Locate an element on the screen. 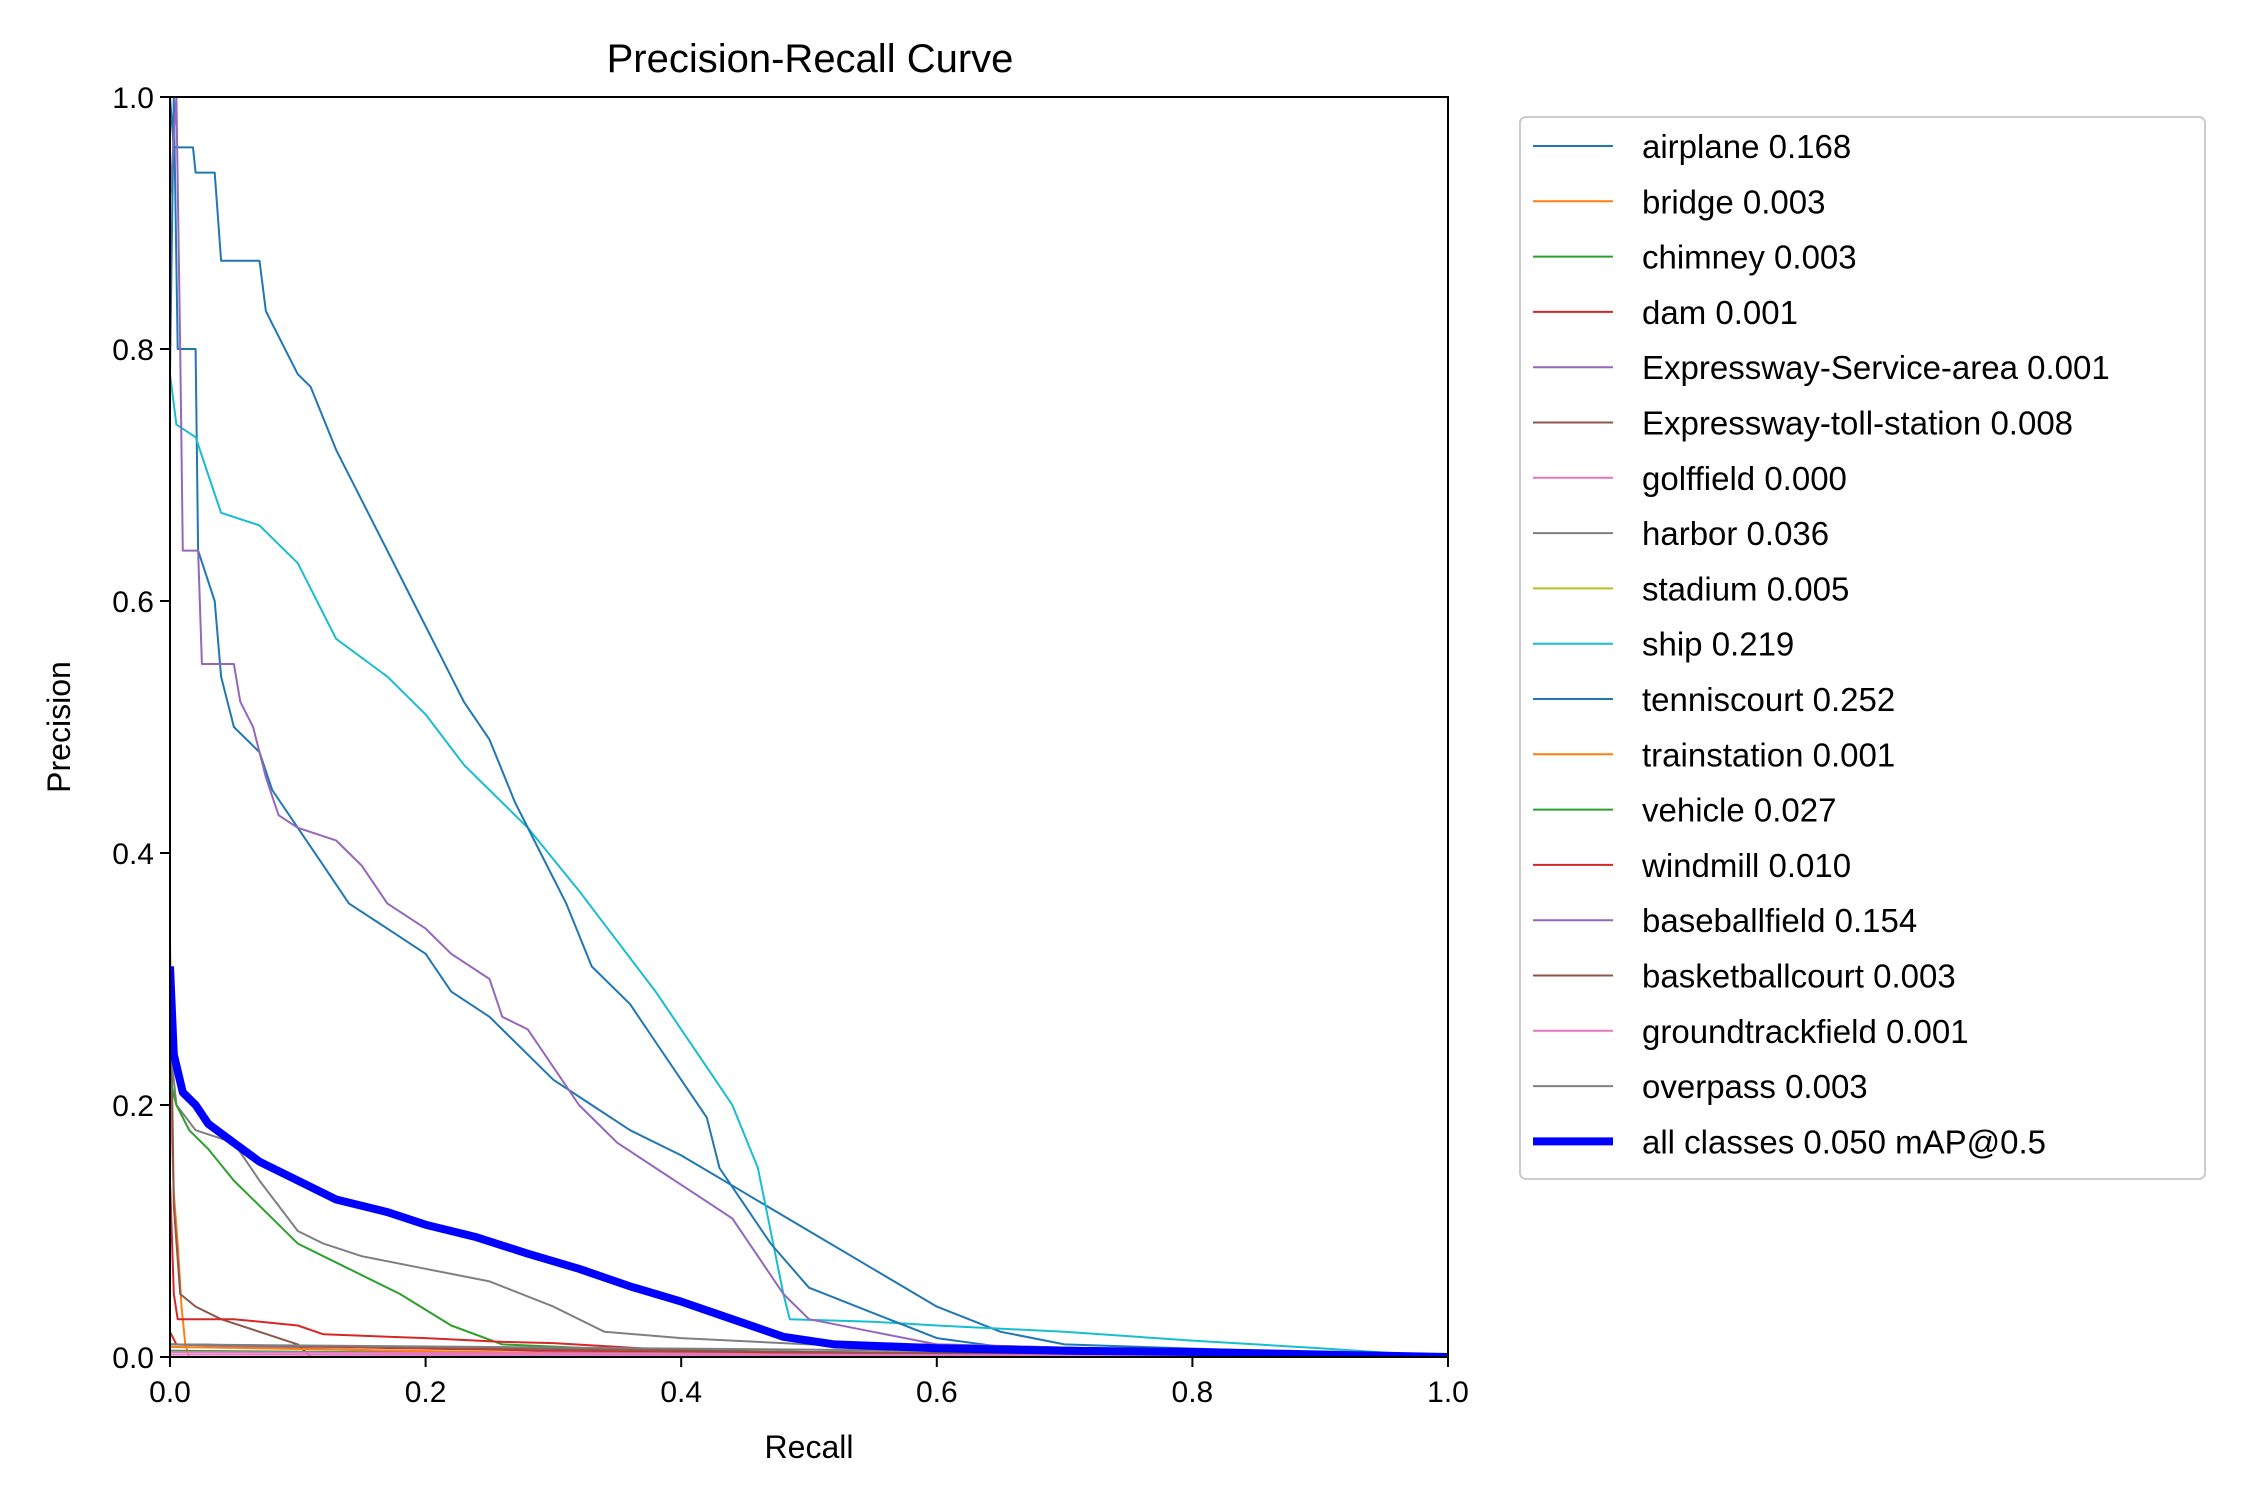 This screenshot has height=1500, width=2250. legend-item-0: airplane 0.168 is located at coordinates (1692, 146).